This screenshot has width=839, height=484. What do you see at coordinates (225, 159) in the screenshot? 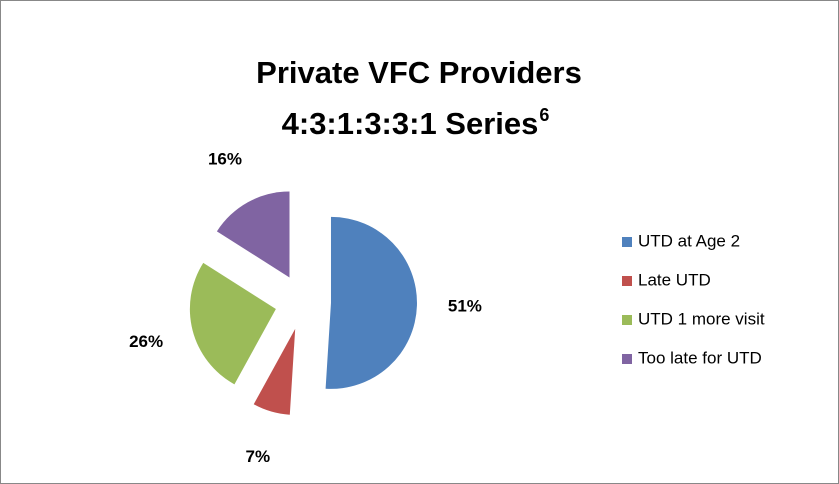
I see `data-label: 16%` at bounding box center [225, 159].